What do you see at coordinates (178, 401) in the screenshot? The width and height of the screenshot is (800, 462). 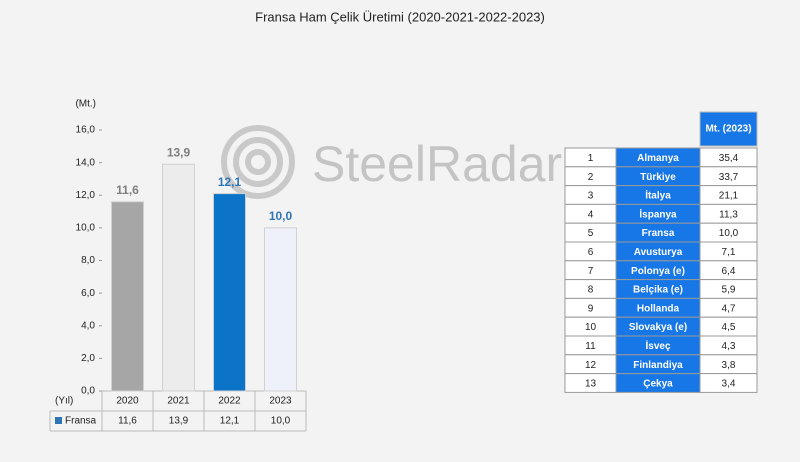 I see `x-tick-label: 2021` at bounding box center [178, 401].